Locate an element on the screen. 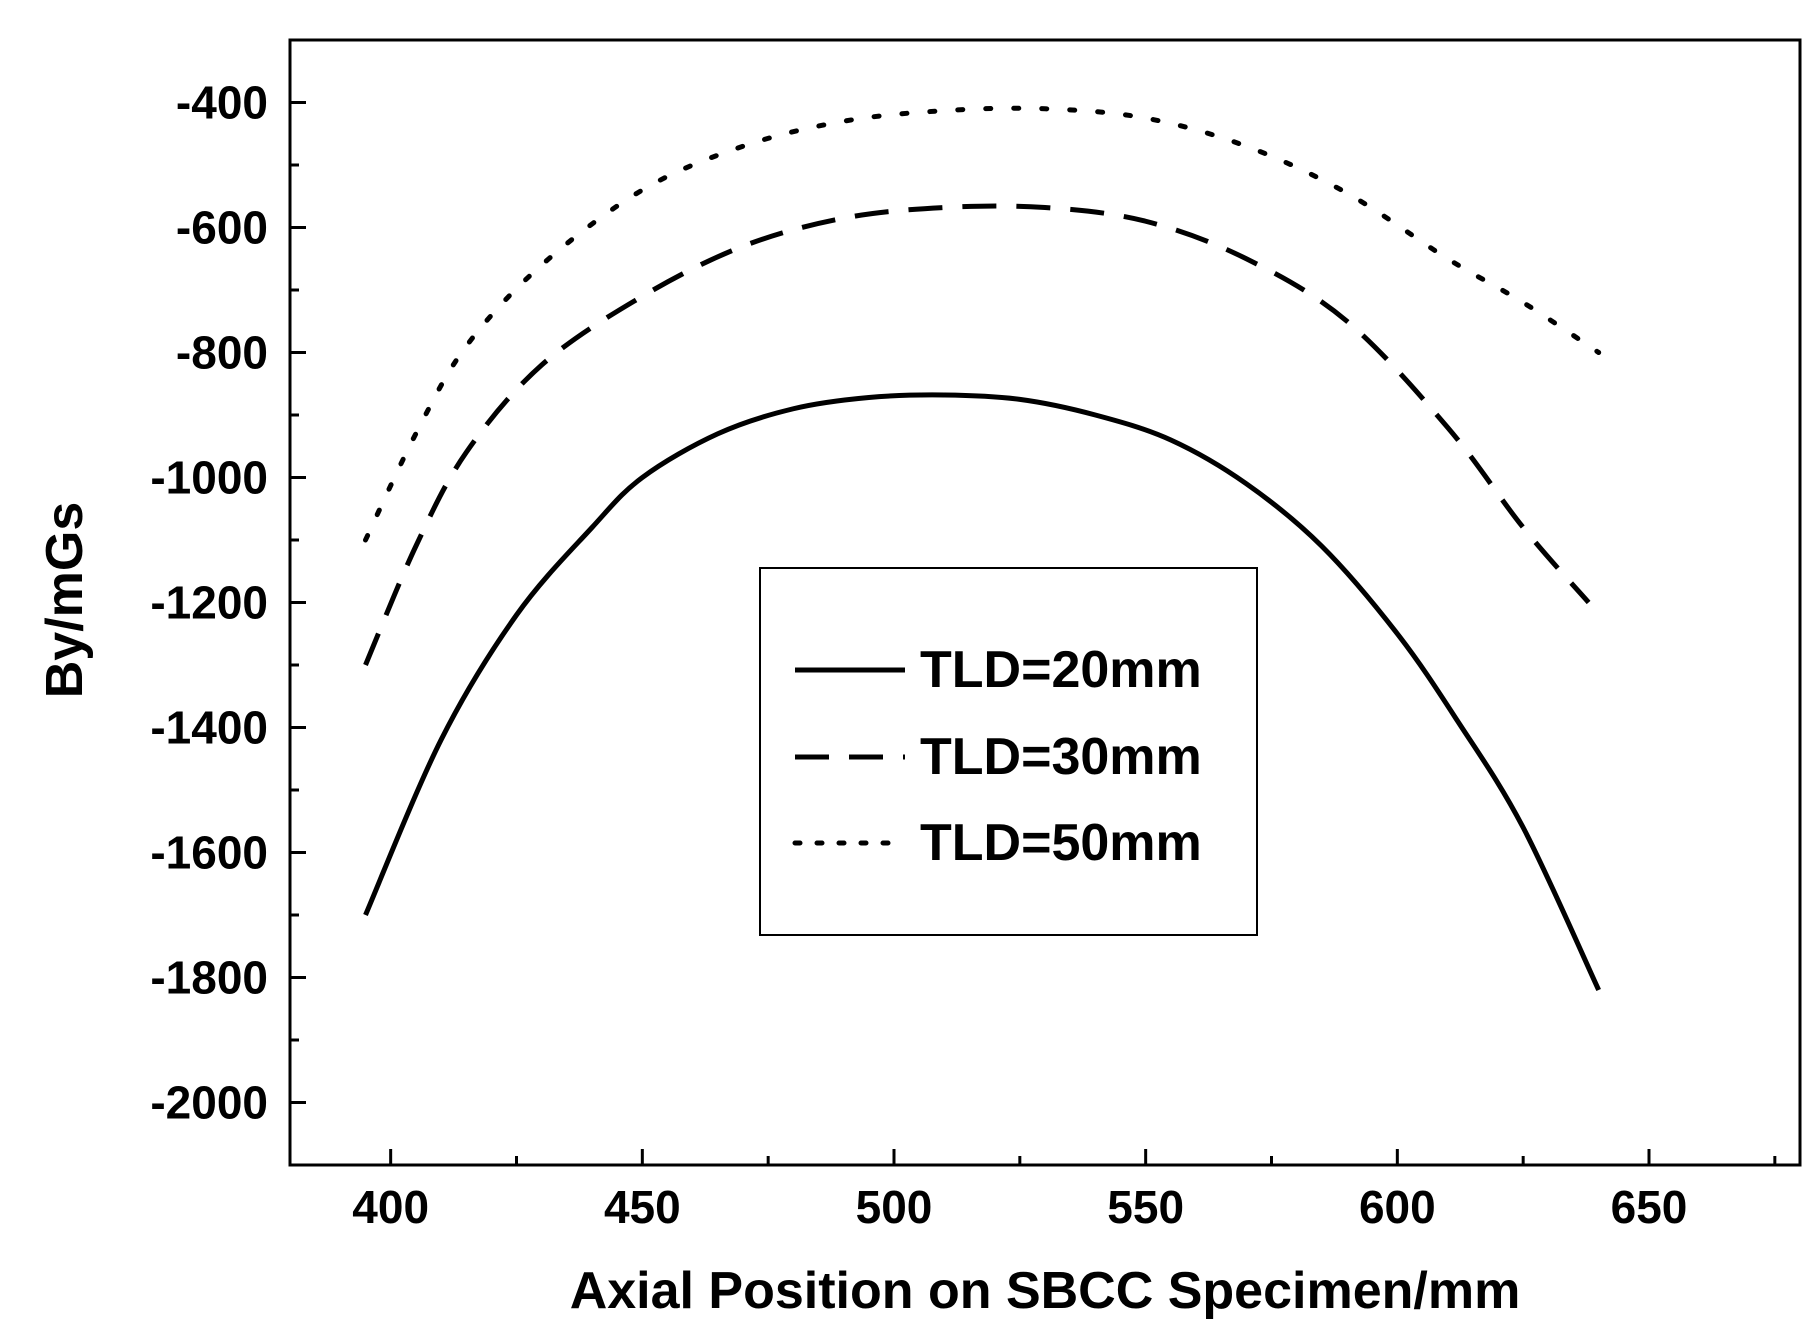 The height and width of the screenshot is (1332, 1819). legend-box is located at coordinates (1008, 751).